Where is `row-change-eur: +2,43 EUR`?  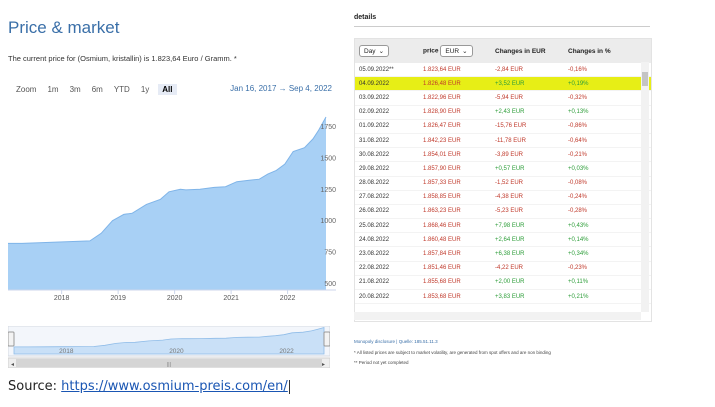 row-change-eur: +2,43 EUR is located at coordinates (510, 112).